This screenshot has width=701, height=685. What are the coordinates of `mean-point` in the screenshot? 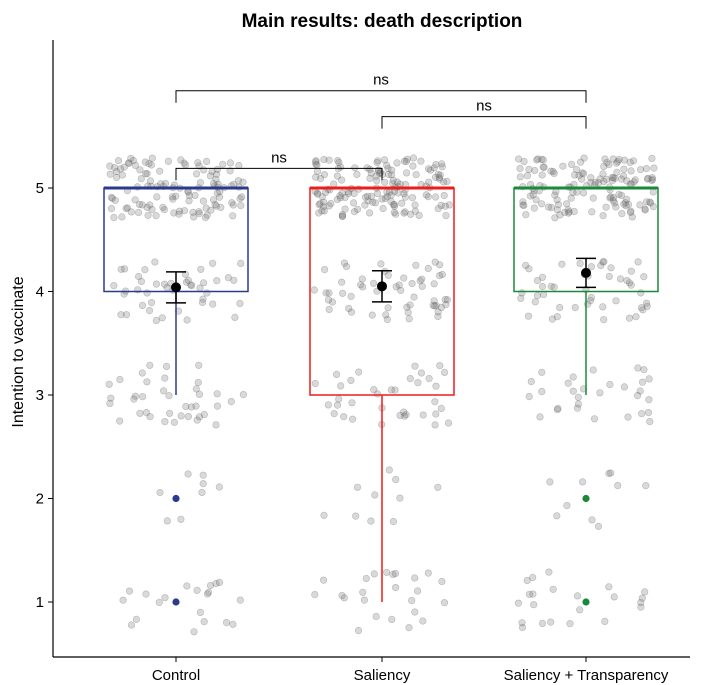 It's located at (586, 272).